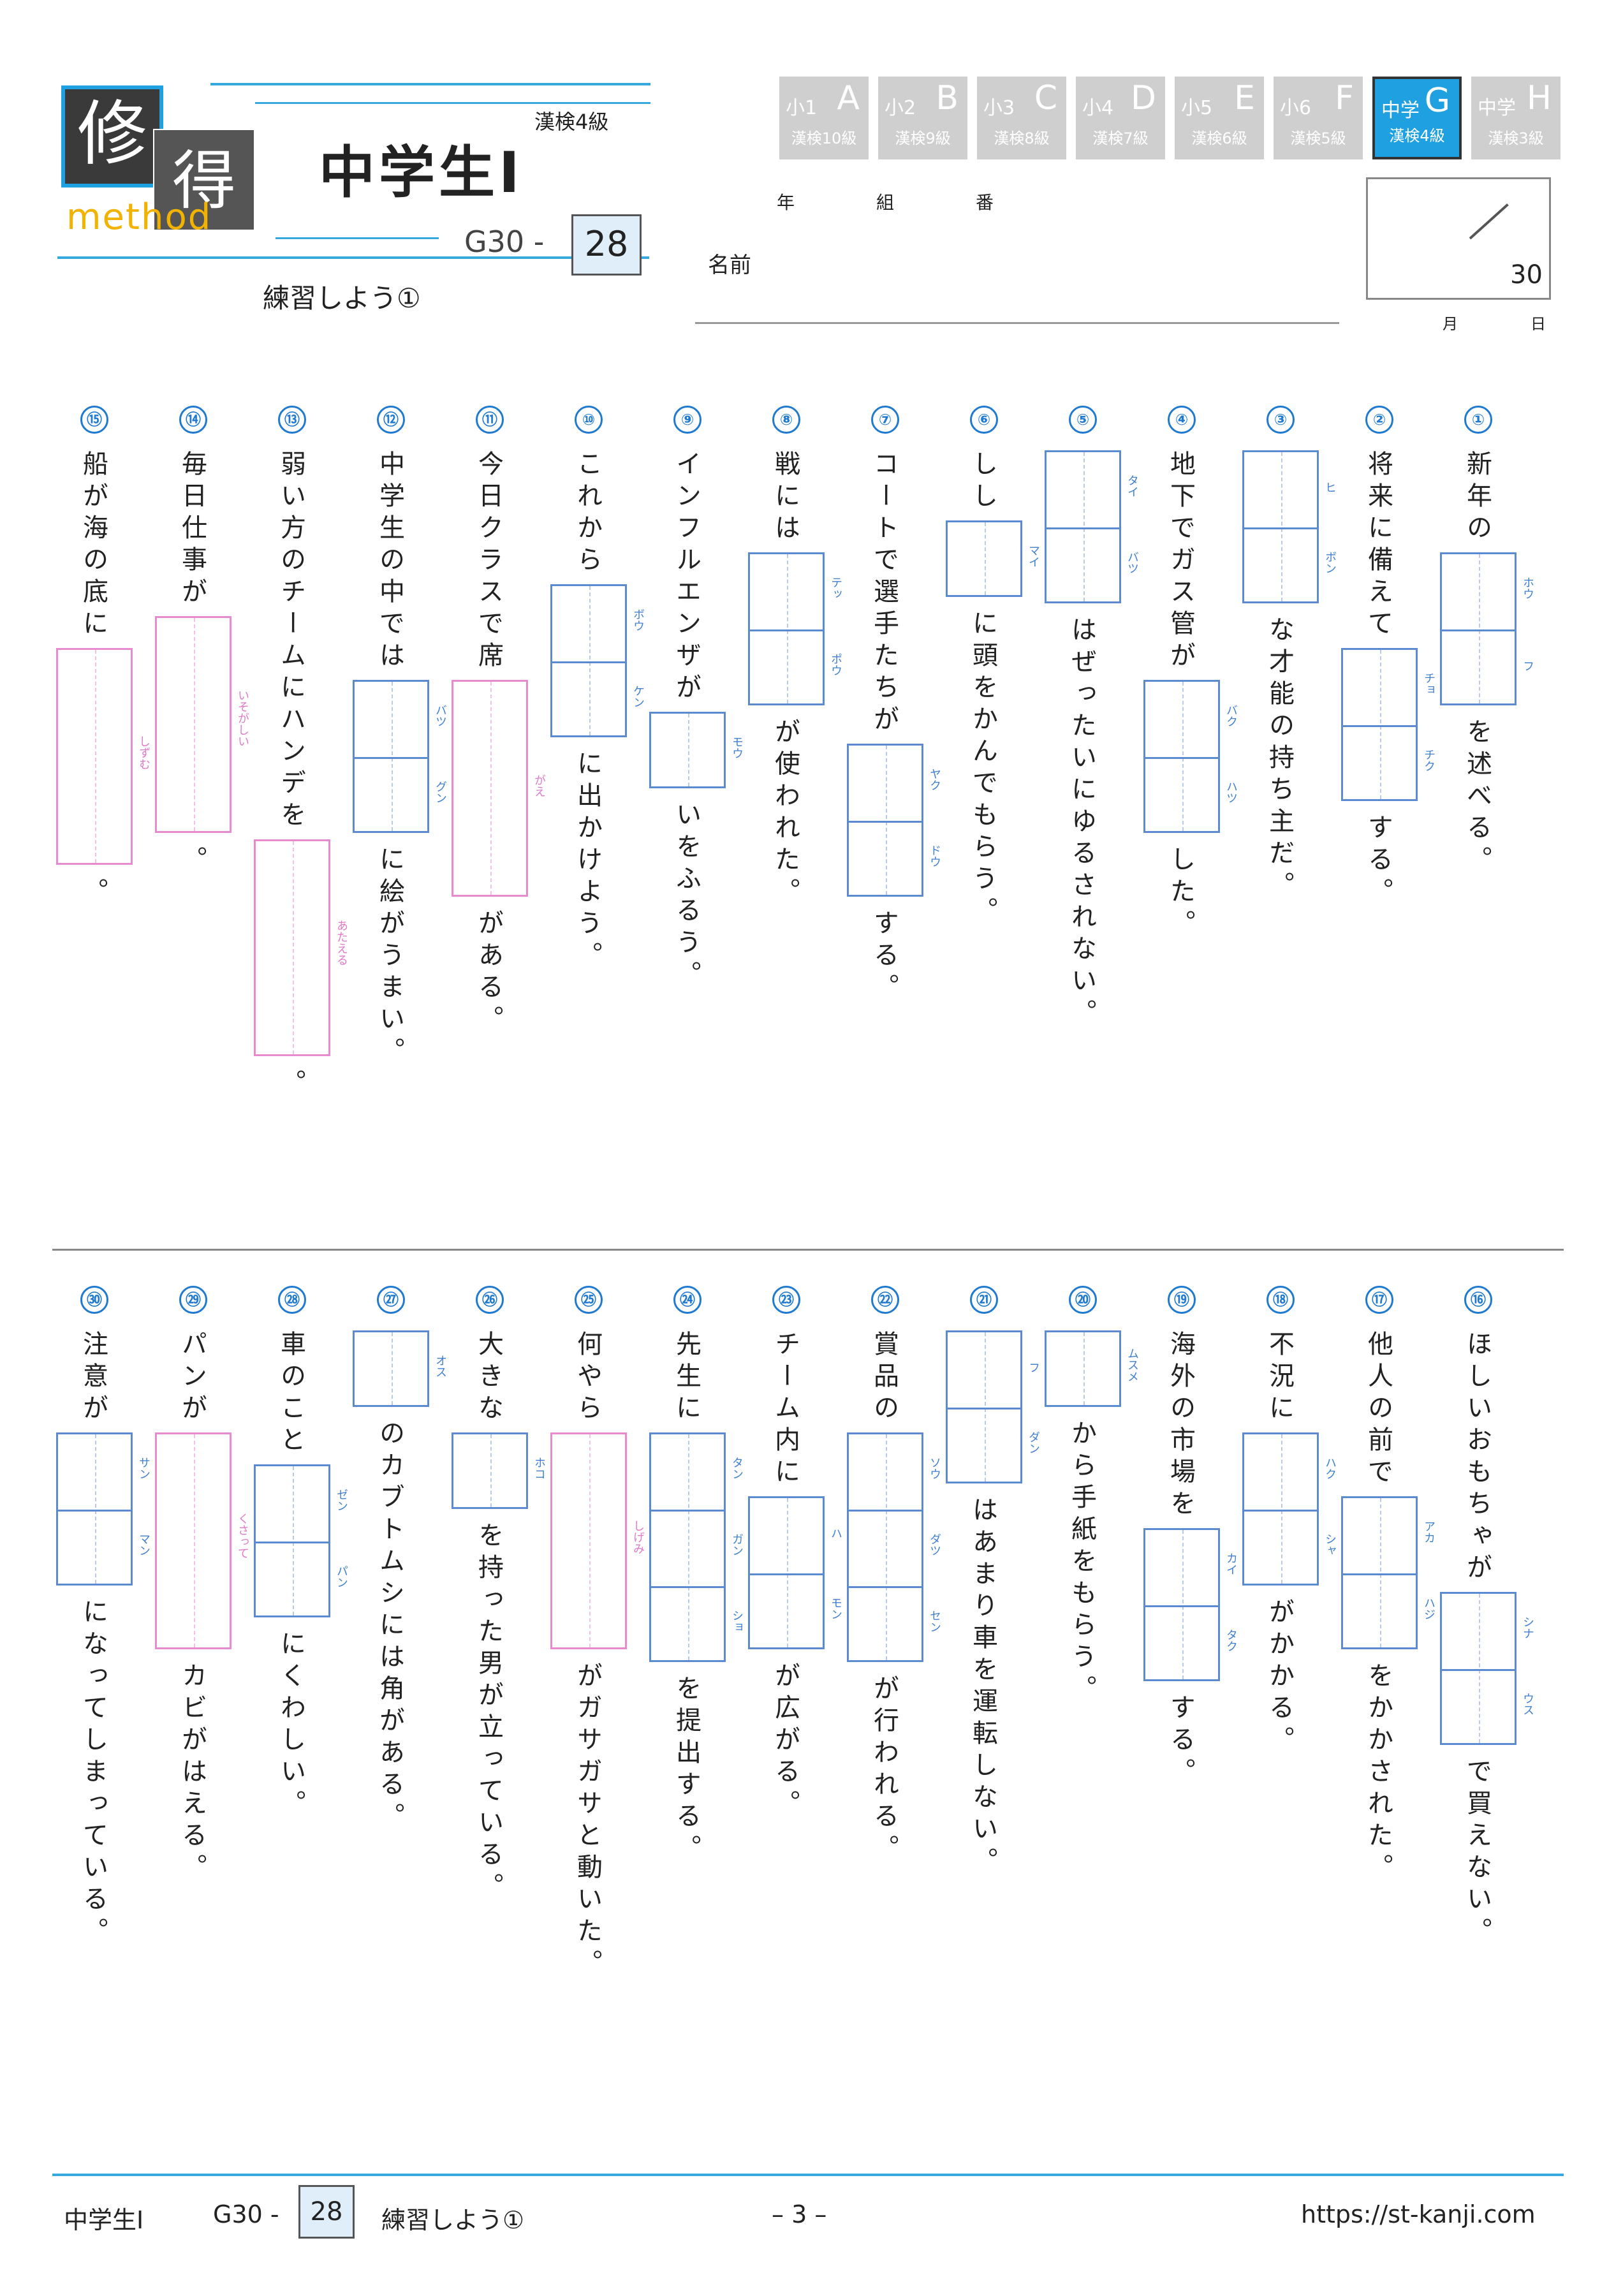 The width and height of the screenshot is (1623, 2296). Describe the element at coordinates (441, 792) in the screenshot. I see `furigana-hint: グン` at that location.